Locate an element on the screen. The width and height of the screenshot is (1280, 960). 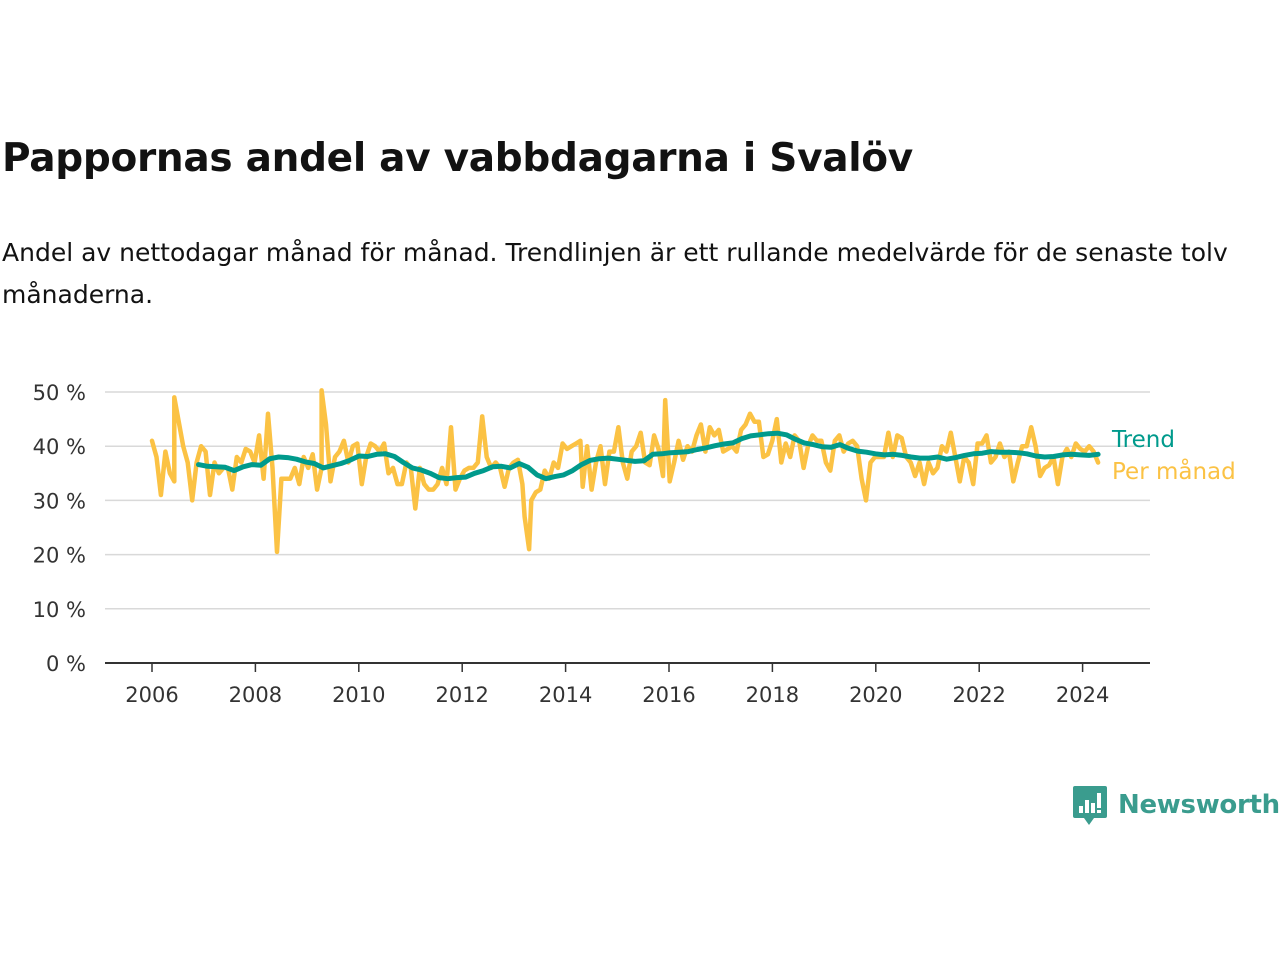
series-lines is located at coordinates (625, 471).